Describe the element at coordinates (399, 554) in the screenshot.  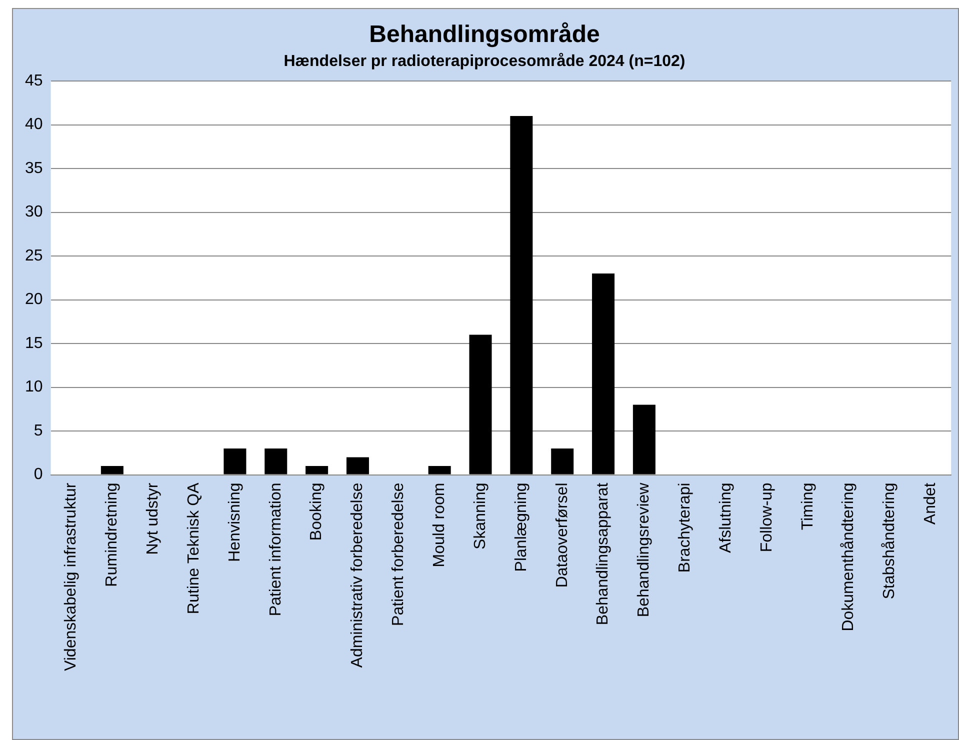
I see `x-tick-label: Patient forberedelse` at that location.